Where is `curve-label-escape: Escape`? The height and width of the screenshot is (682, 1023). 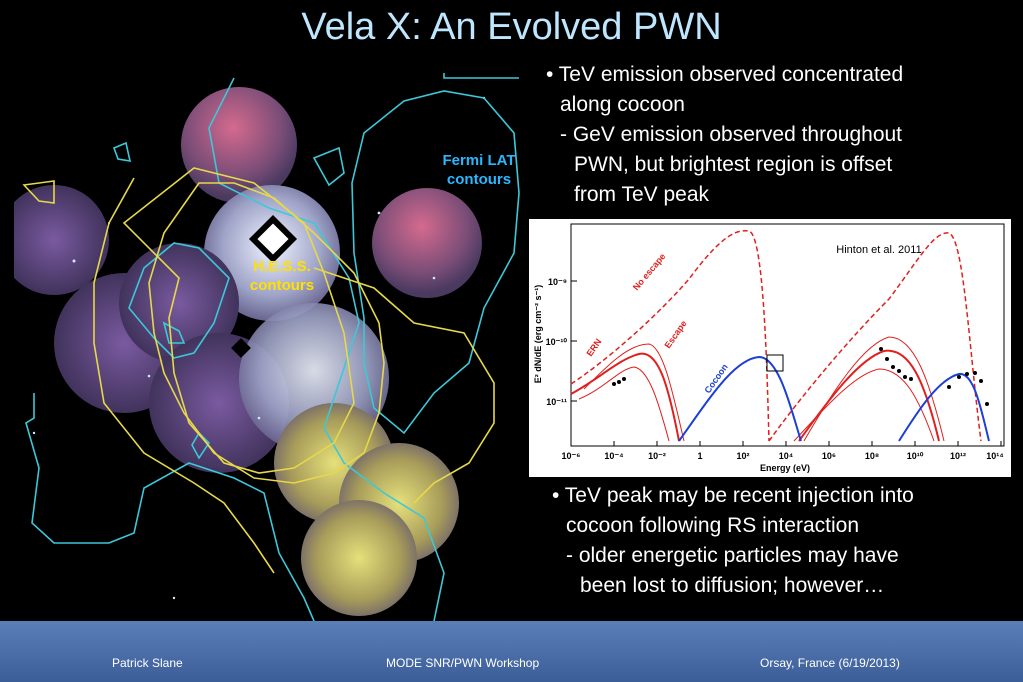
curve-label-escape: Escape is located at coordinates (675, 335).